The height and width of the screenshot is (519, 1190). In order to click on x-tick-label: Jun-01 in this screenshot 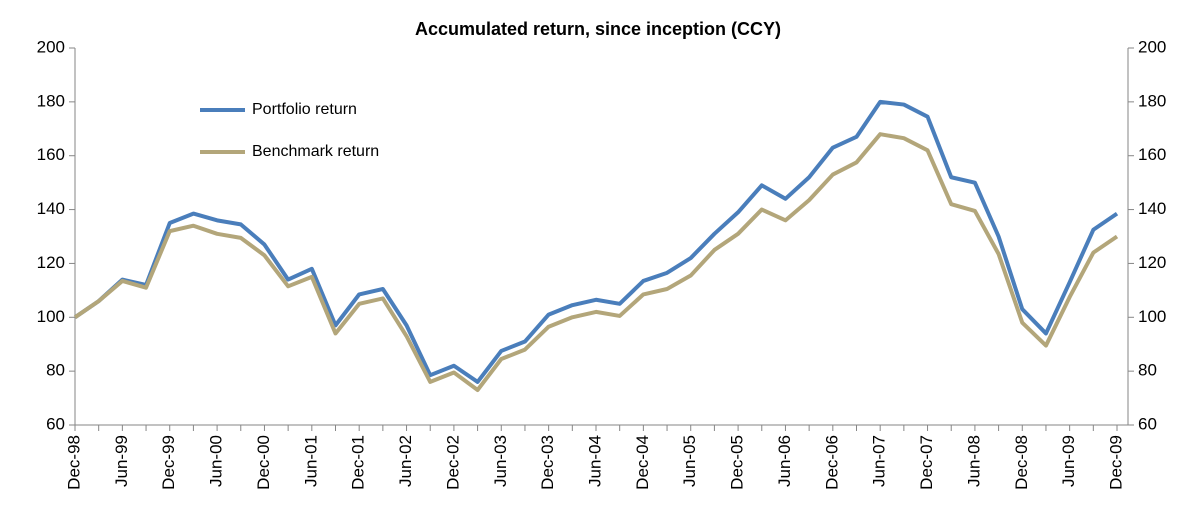, I will do `click(310, 461)`.